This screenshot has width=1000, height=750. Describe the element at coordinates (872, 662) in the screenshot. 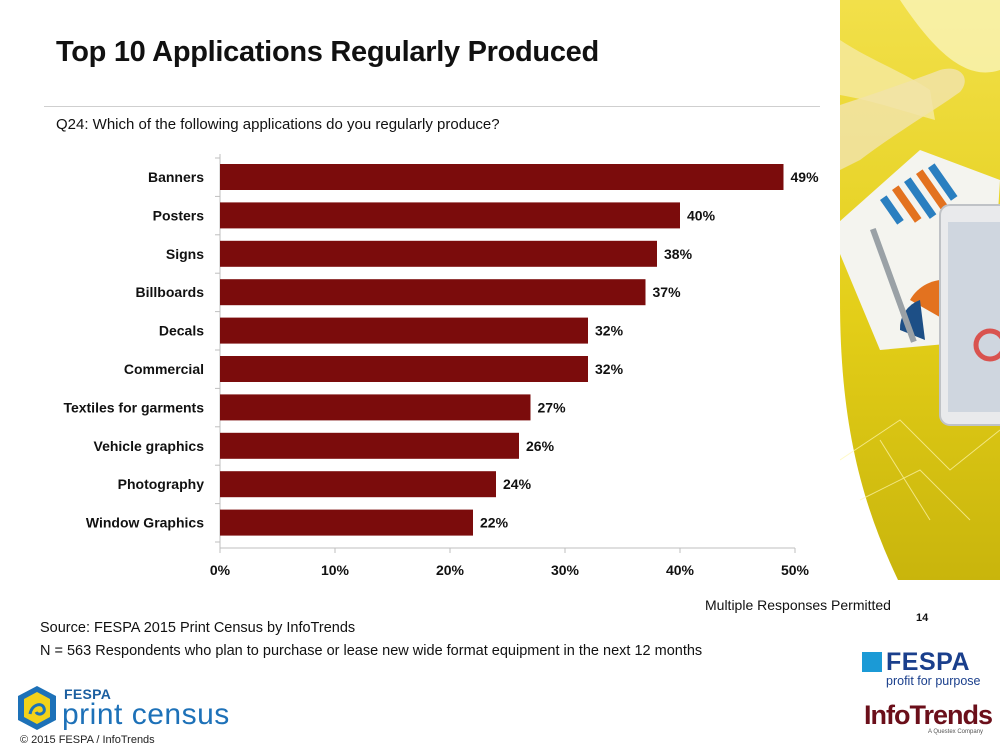

I see `fespa-square-icon` at that location.